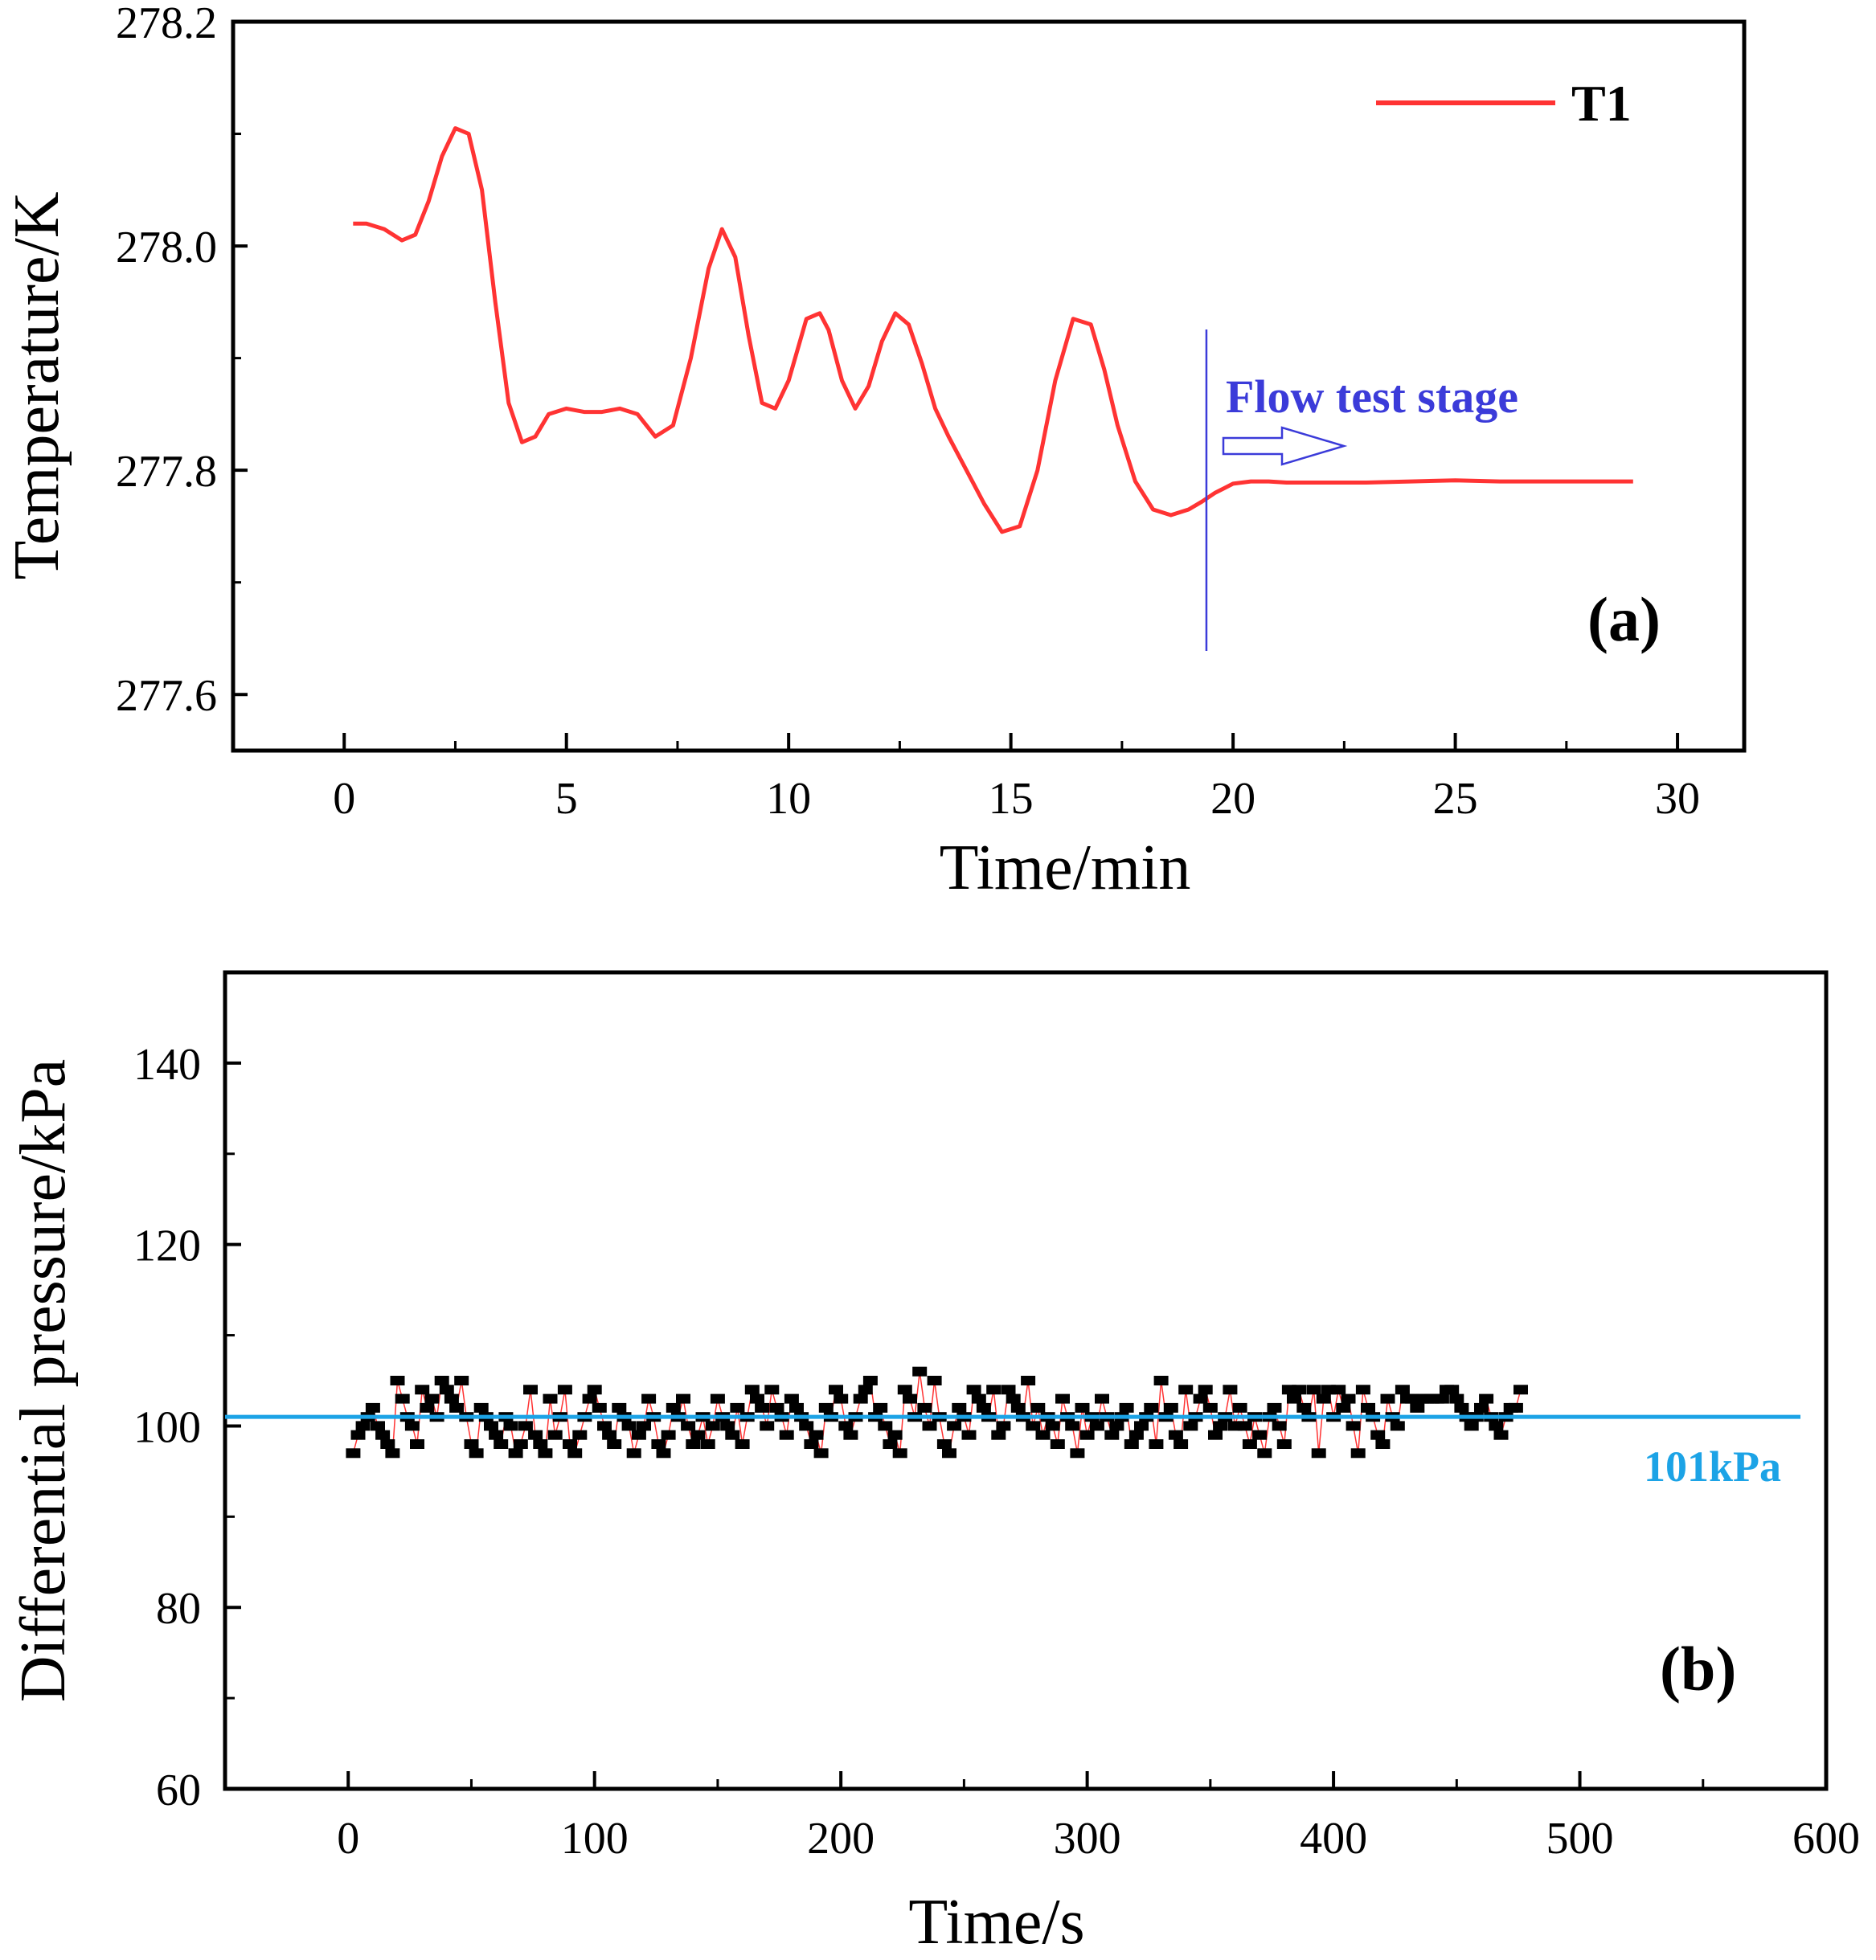  Describe the element at coordinates (344, 799) in the screenshot. I see `x-tick-label: 0` at that location.